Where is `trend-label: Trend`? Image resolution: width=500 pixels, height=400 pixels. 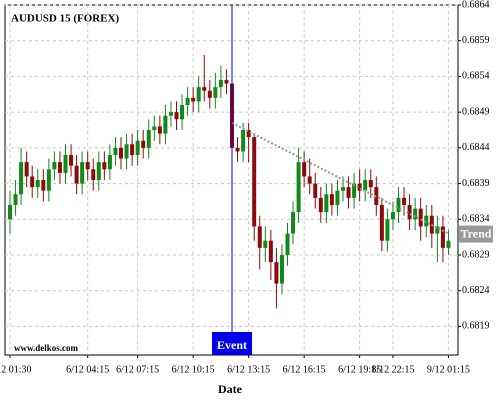 trend-label: Trend is located at coordinates (476, 233).